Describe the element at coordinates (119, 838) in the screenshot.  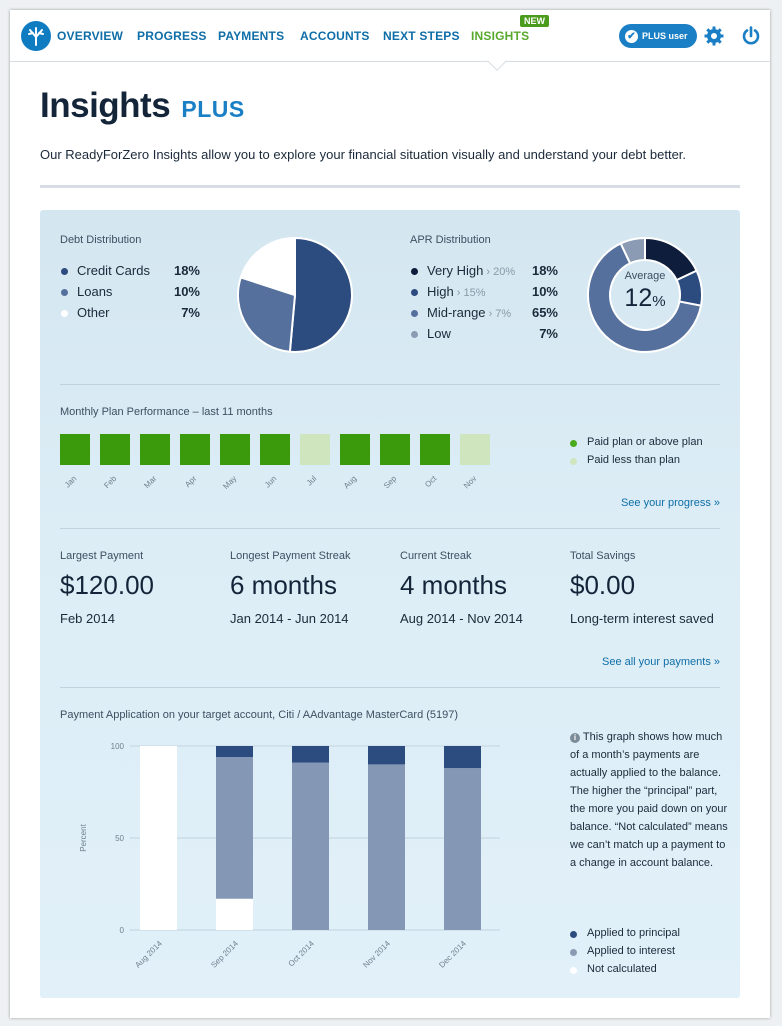
I see `y-tick-label: 50` at that location.